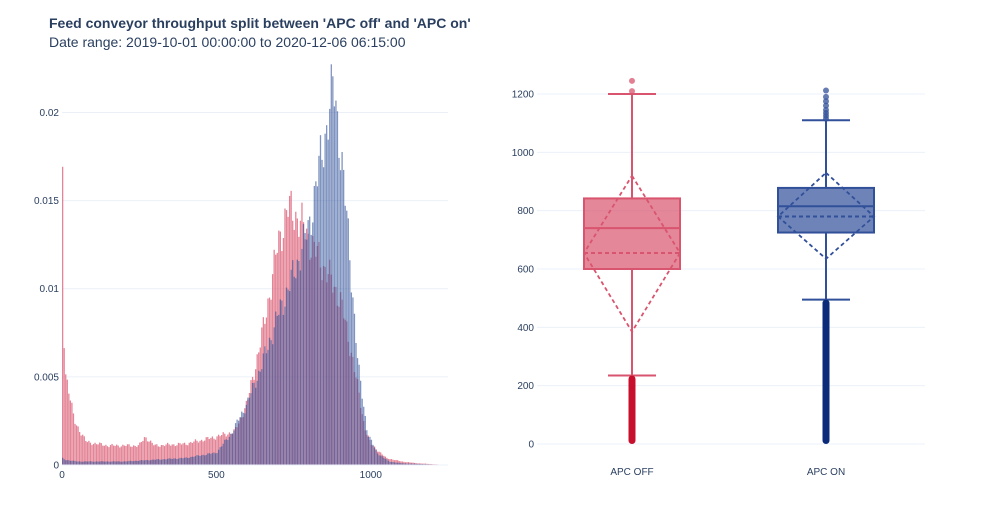  What do you see at coordinates (525, 328) in the screenshot?
I see `boxplot-y-tick-label: 400` at bounding box center [525, 328].